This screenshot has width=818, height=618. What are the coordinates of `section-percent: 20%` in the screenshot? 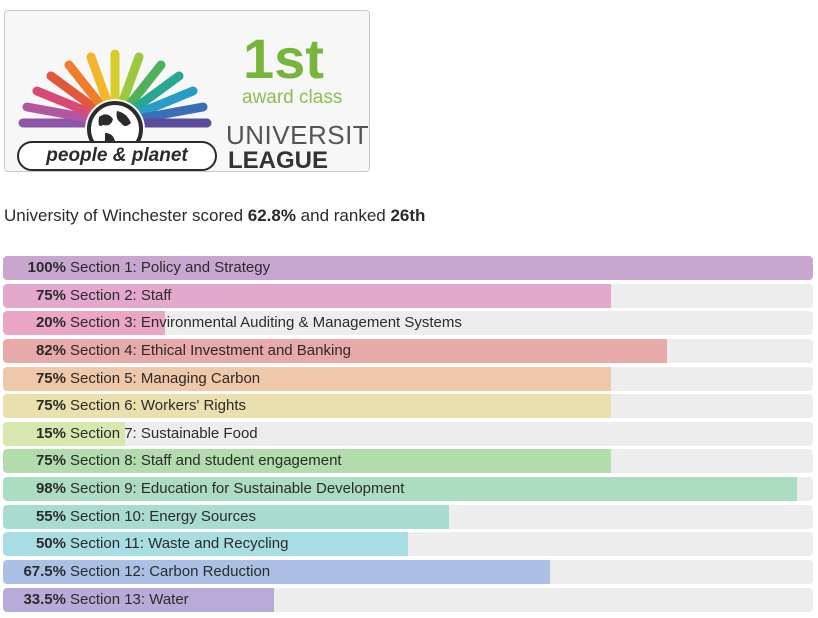 It's located at (50, 323).